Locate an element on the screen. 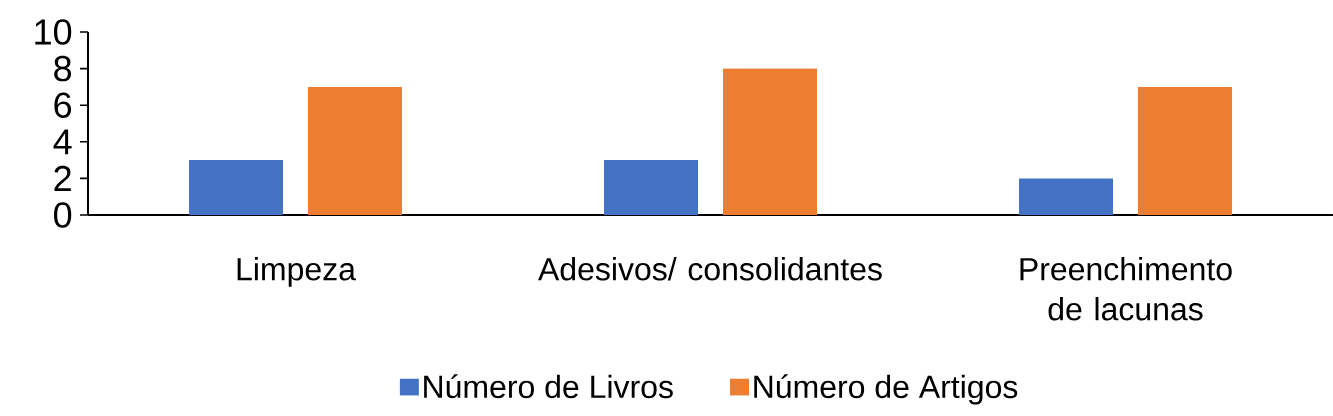 The height and width of the screenshot is (416, 1333). y-tick-label: 4 is located at coordinates (62, 142).